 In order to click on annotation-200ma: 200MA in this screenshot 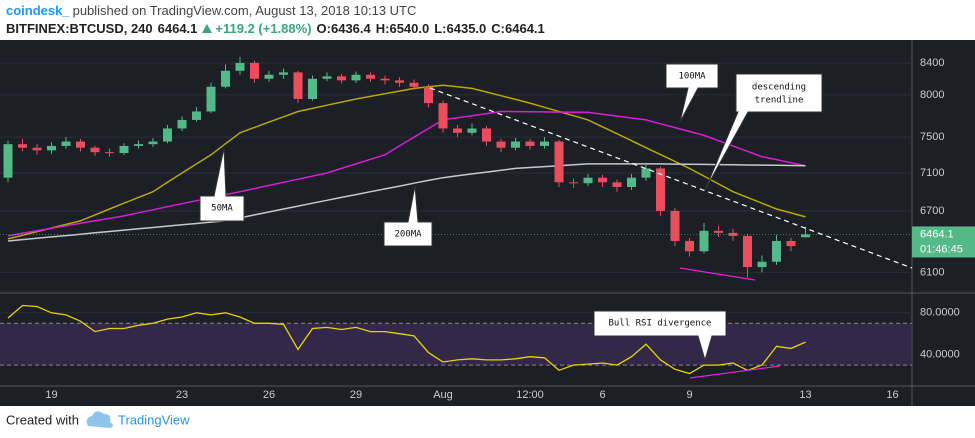, I will do `click(408, 235)`.